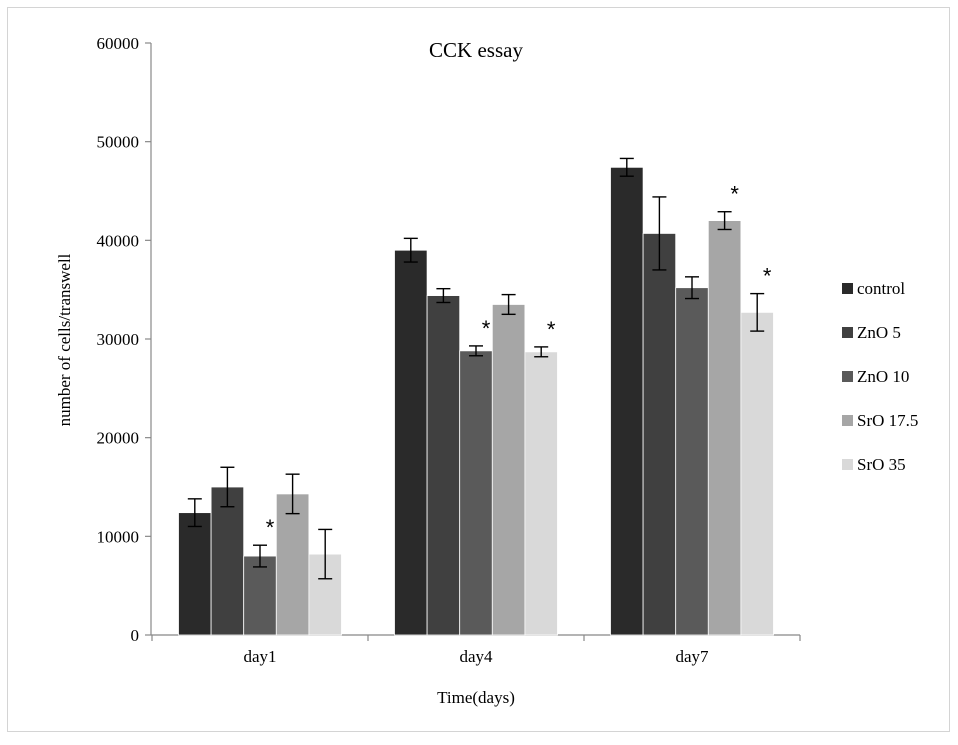  What do you see at coordinates (476, 656) in the screenshot?
I see `x-category-label: day4` at bounding box center [476, 656].